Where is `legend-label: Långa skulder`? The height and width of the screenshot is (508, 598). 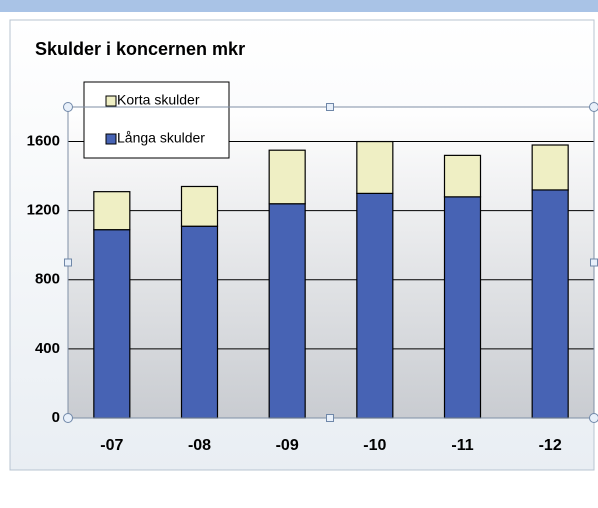
legend-label: Långa skulder is located at coordinates (161, 138).